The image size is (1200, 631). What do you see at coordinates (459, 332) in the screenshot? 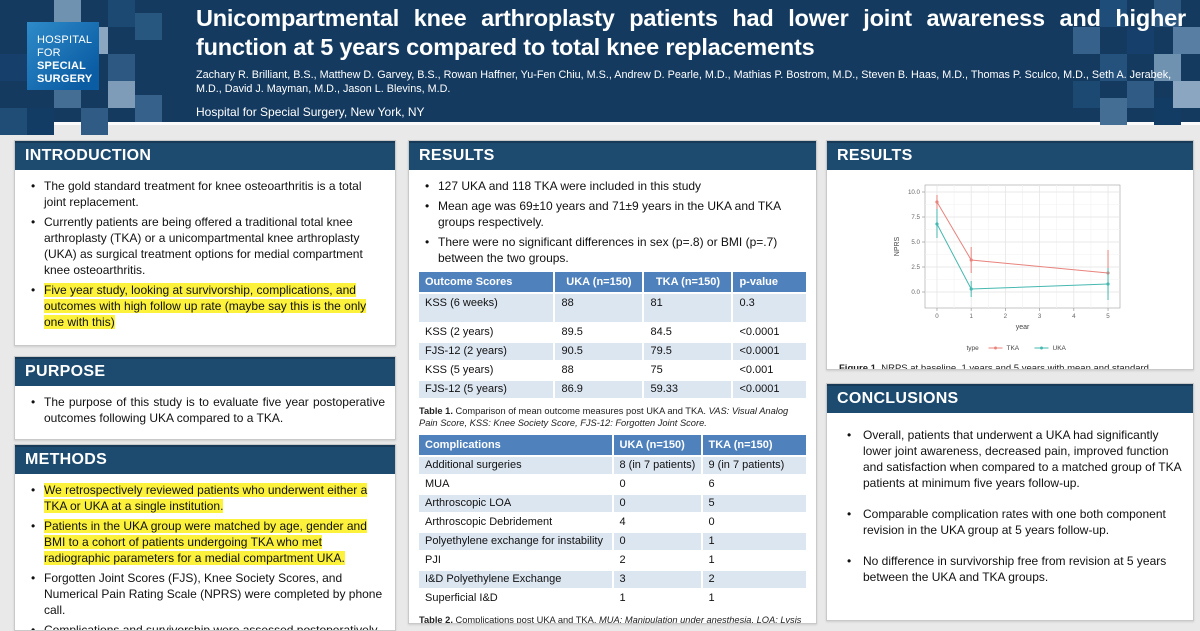
I see `table-cell: KSS (2 years)` at bounding box center [459, 332].